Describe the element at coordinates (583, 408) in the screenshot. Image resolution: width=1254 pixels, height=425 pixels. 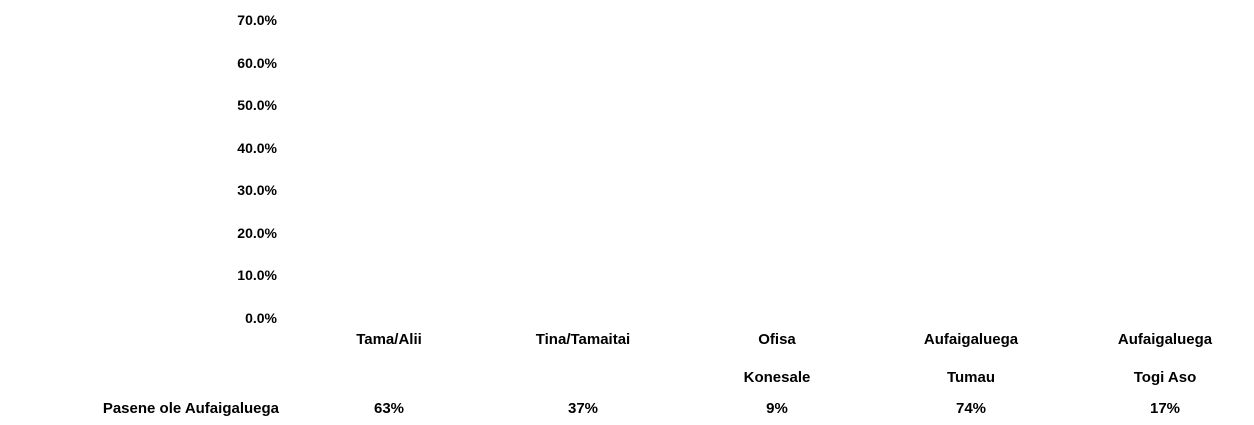
I see `table-value: 37%` at that location.